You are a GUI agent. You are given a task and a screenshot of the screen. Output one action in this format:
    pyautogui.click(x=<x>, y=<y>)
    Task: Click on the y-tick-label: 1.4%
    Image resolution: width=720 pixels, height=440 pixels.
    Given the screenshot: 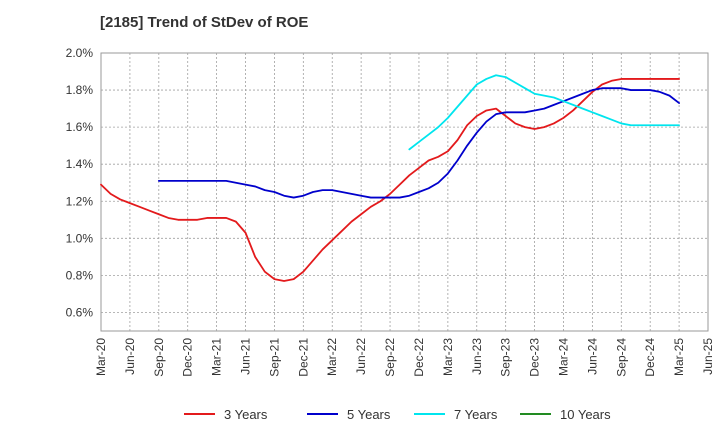 What is the action you would take?
    pyautogui.click(x=80, y=164)
    